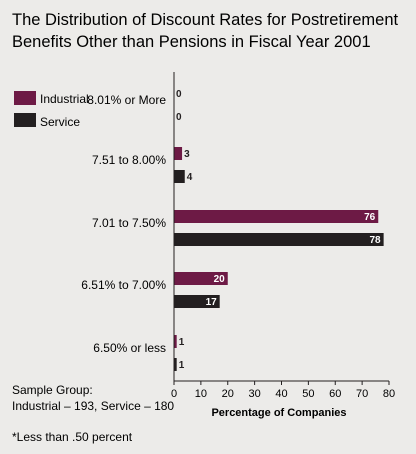 This screenshot has width=416, height=454. I want to click on legend-swatch-service, so click(25, 120).